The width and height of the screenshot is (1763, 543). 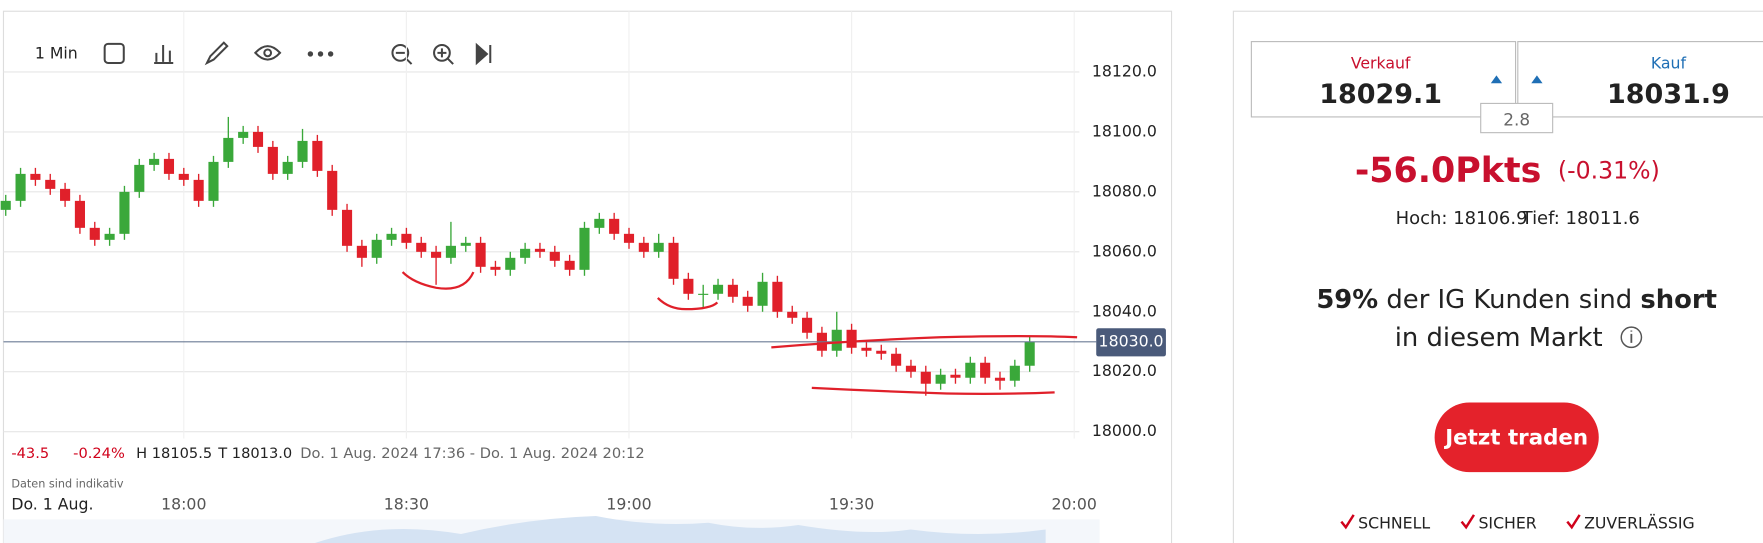 What do you see at coordinates (1124, 250) in the screenshot?
I see `y-tick-label: 18060.0` at bounding box center [1124, 250].